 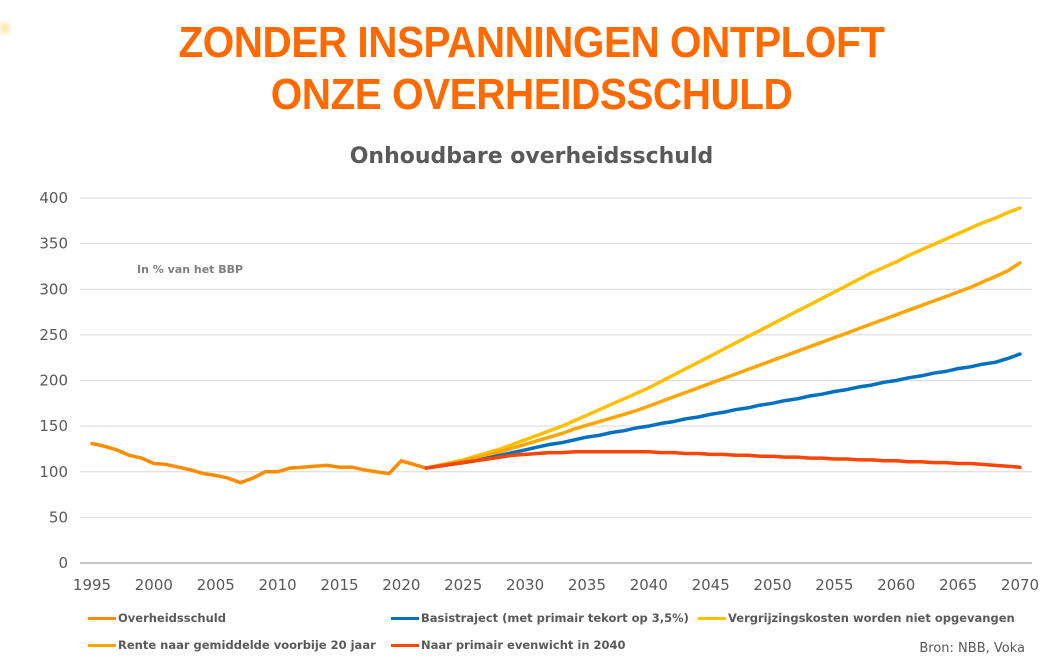 I want to click on y-tick-label: 350, so click(x=53, y=244).